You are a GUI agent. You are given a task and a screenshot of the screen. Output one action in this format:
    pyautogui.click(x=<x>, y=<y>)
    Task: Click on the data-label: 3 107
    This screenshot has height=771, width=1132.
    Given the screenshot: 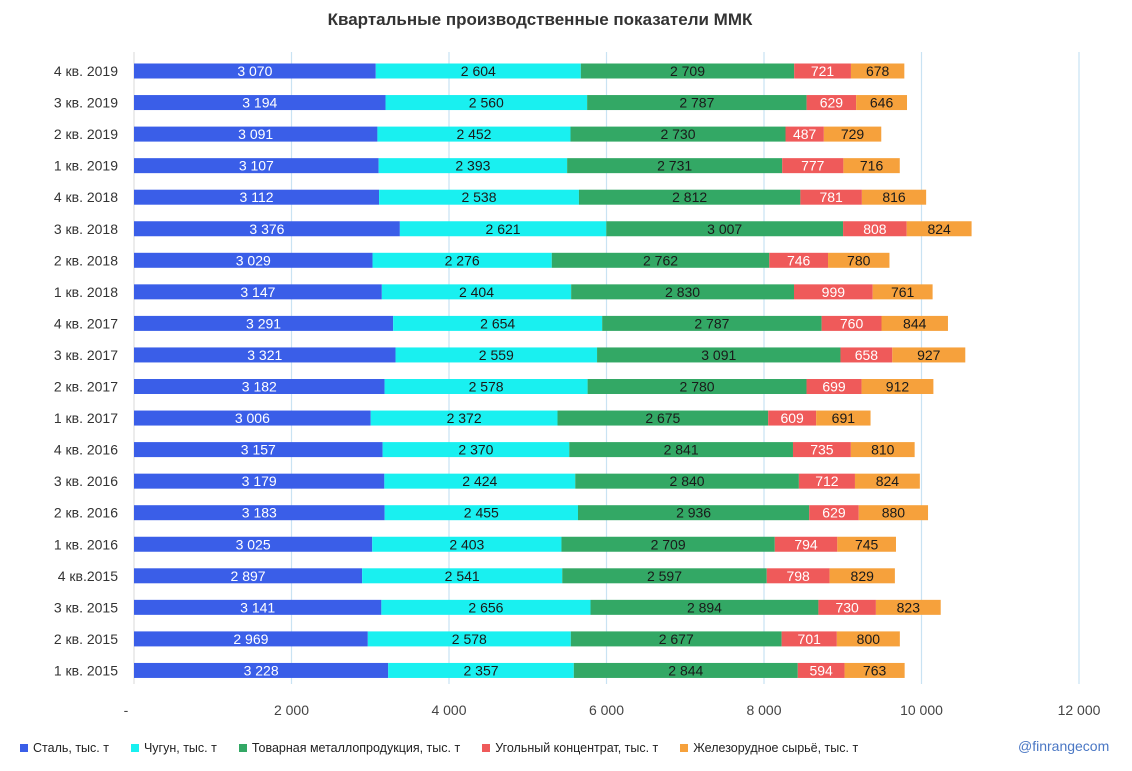 What is the action you would take?
    pyautogui.click(x=256, y=166)
    